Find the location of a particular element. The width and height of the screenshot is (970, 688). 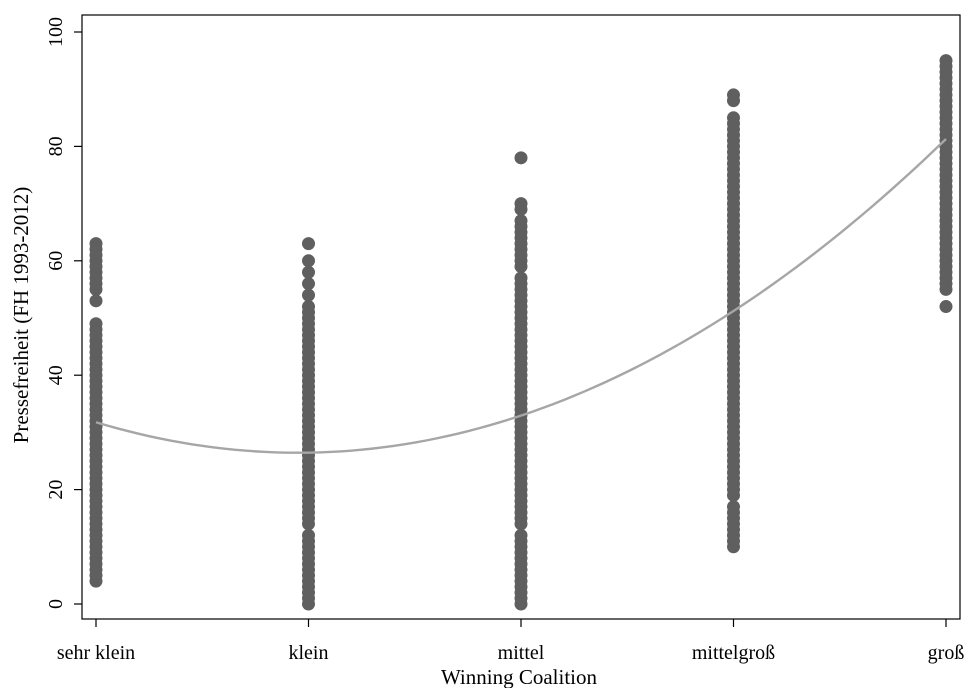

y-axis-title: Pressefreiheit (FH 1993-2012) is located at coordinates (21, 315).